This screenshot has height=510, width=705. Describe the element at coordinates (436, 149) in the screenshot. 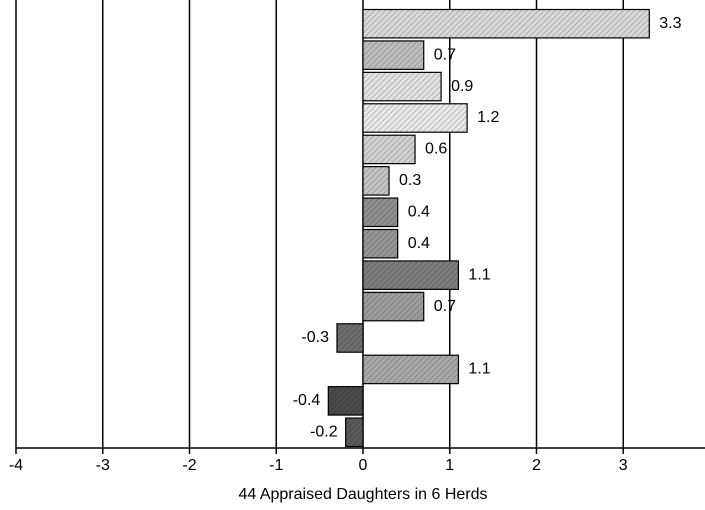

I see `value-label: 0.6` at that location.